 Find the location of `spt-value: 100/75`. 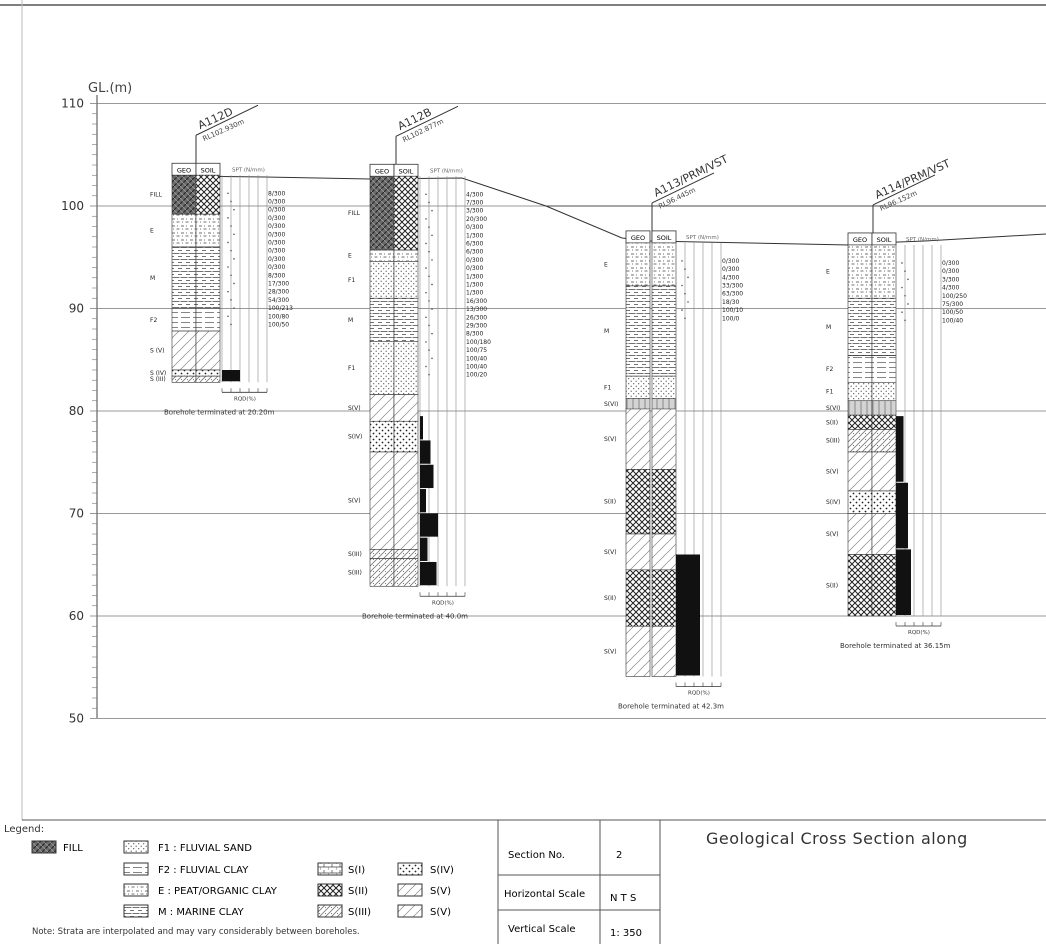

spt-value: 100/75 is located at coordinates (476, 350).